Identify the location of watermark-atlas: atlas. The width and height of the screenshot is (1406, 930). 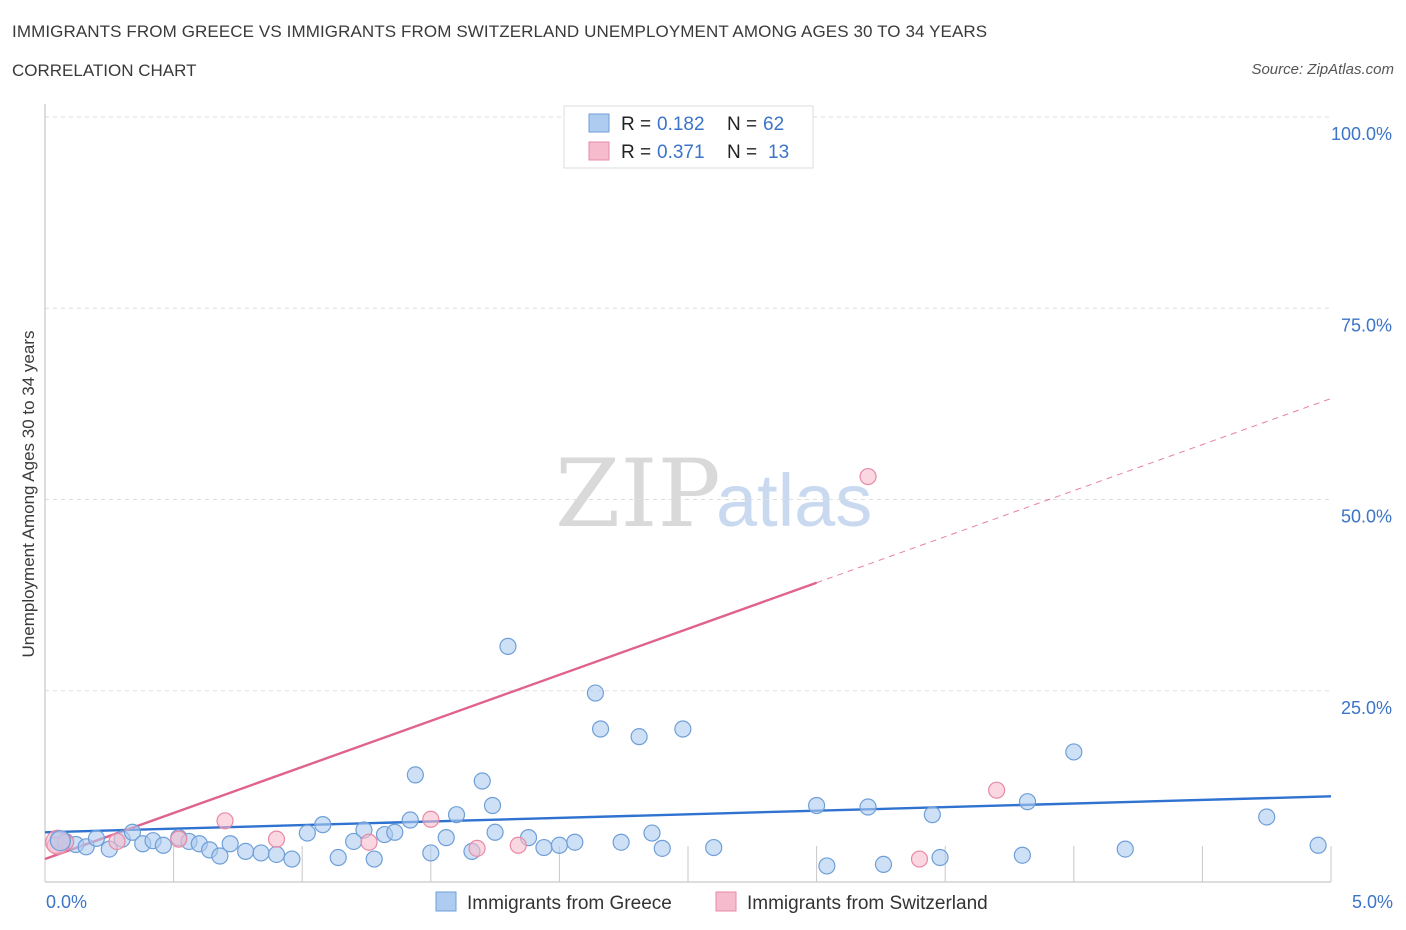
(794, 500).